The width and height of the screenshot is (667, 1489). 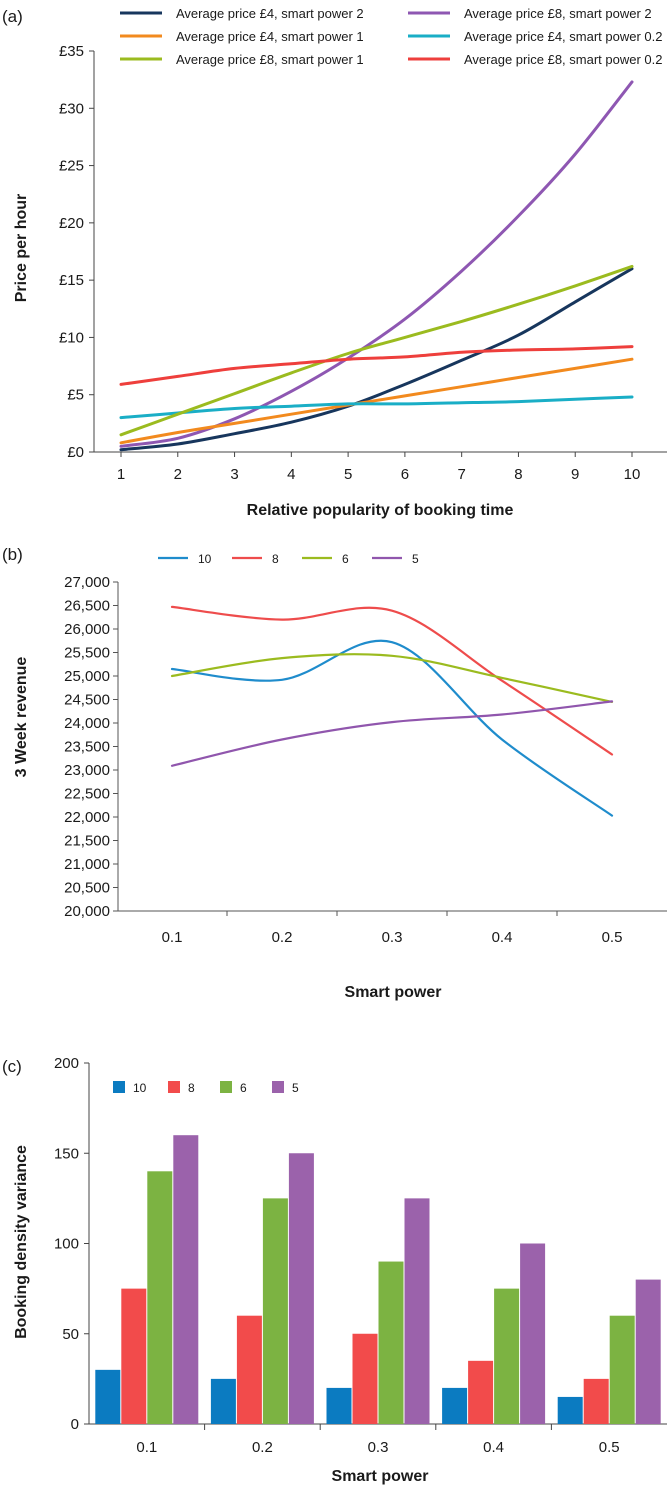 I want to click on chart-c-ytick-label: 100, so click(x=66, y=1244).